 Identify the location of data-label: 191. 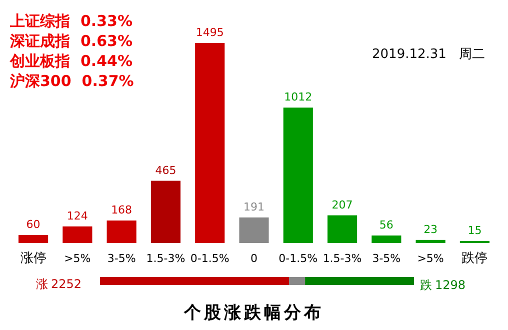
(254, 207).